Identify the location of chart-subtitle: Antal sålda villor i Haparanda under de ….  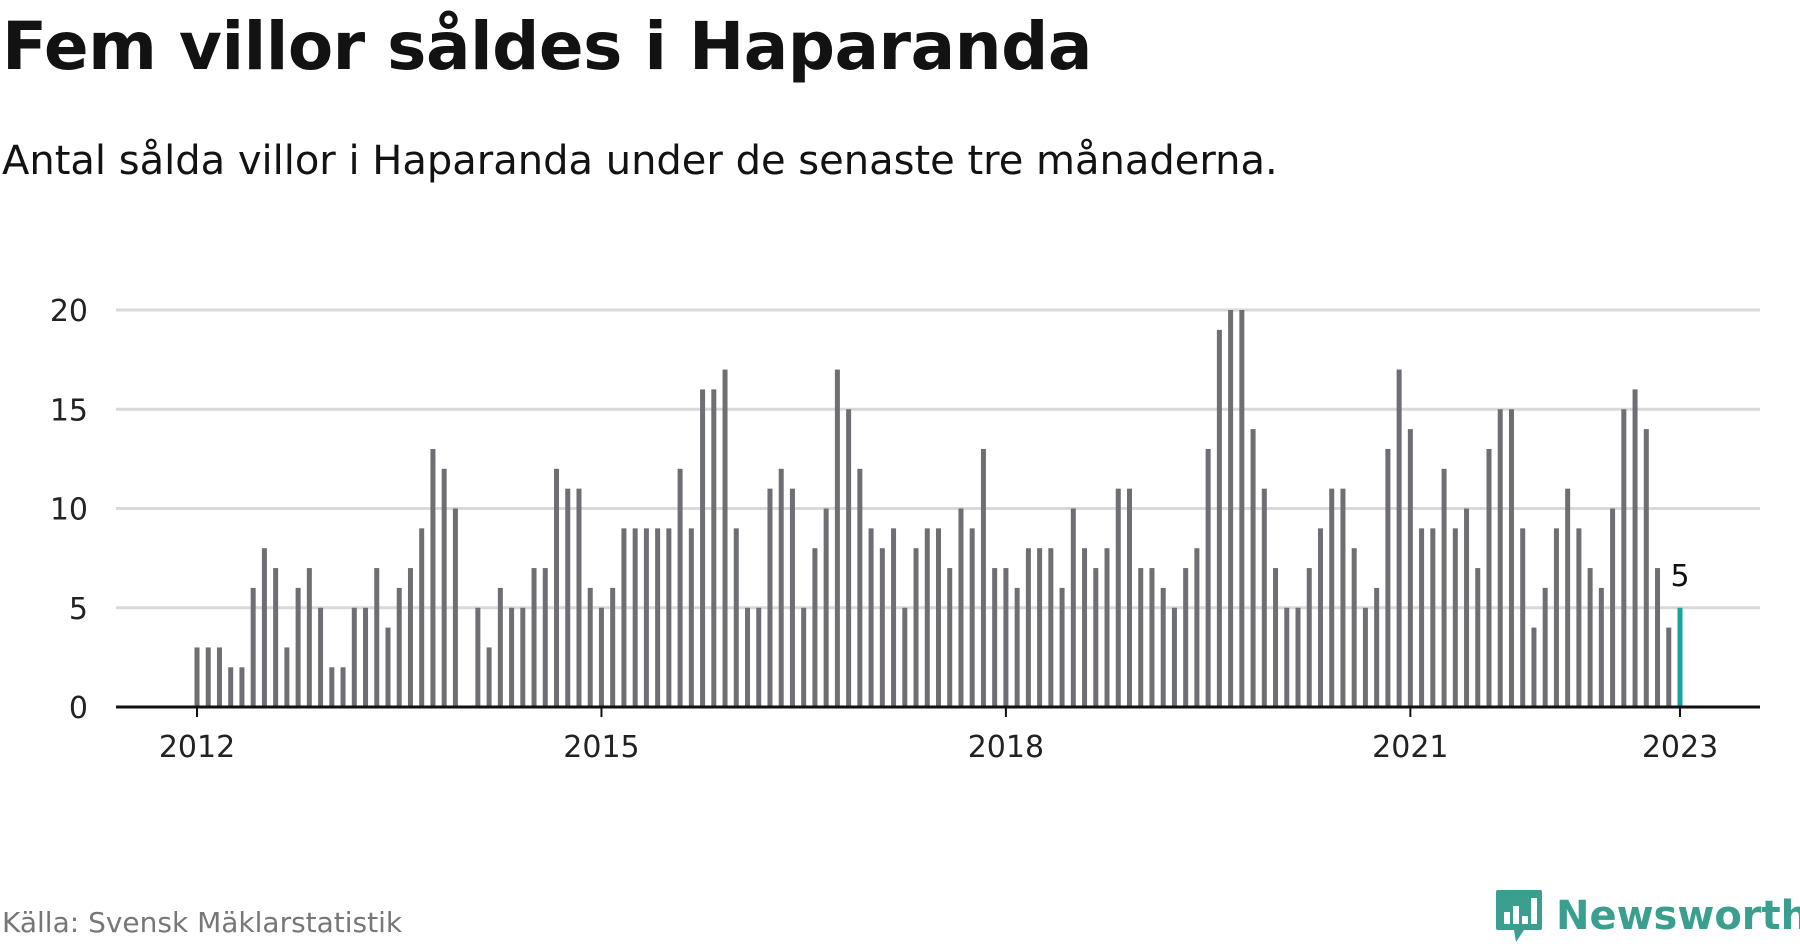
(640, 161).